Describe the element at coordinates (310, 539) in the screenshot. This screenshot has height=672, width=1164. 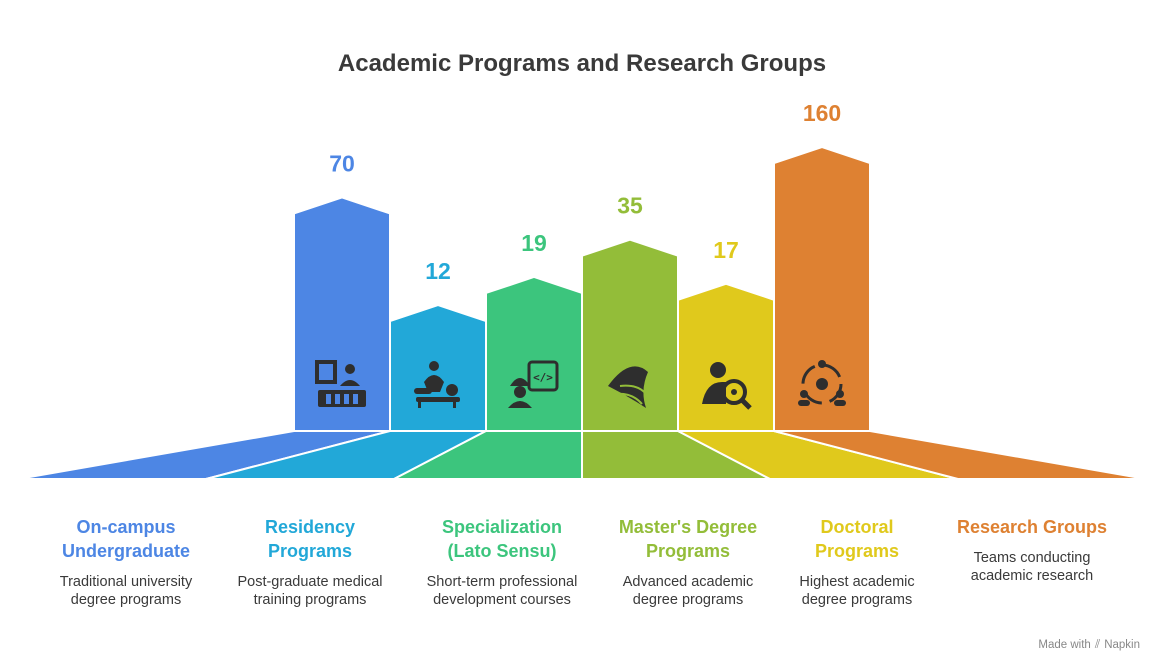
I see `category-title: Residency Programs` at that location.